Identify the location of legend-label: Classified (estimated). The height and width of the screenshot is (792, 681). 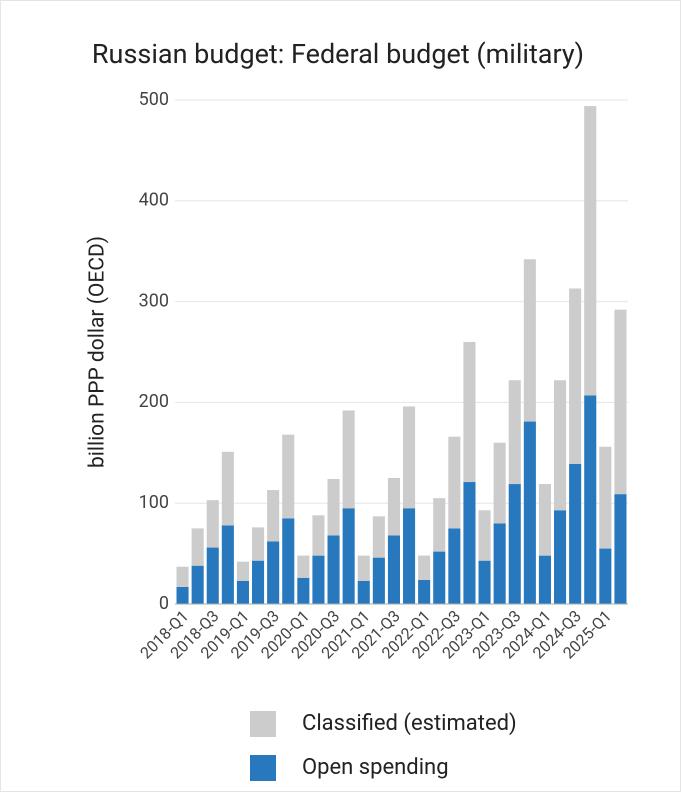
(409, 723).